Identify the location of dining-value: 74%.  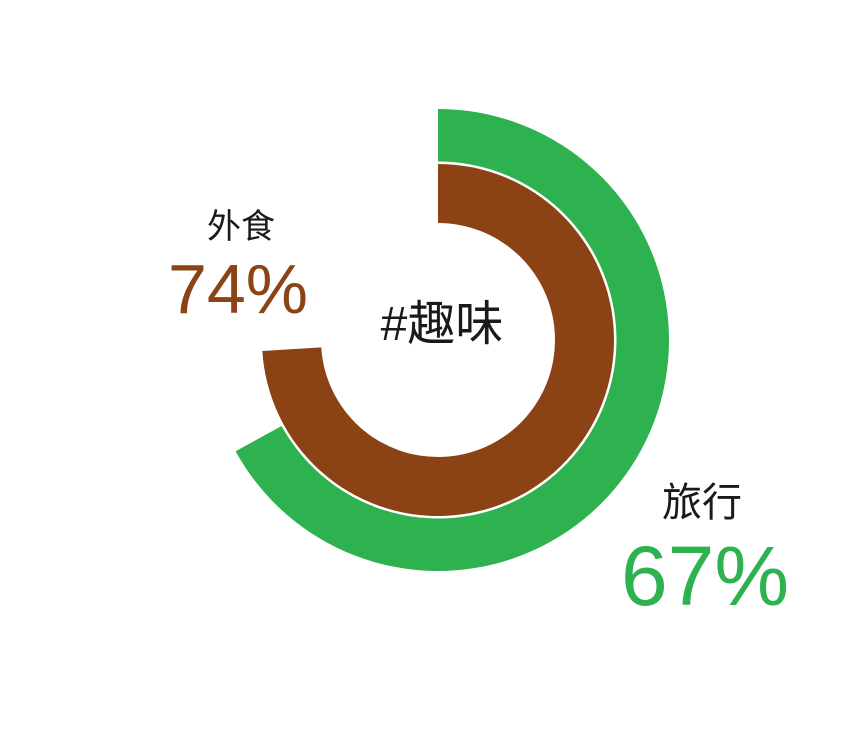
(238, 289).